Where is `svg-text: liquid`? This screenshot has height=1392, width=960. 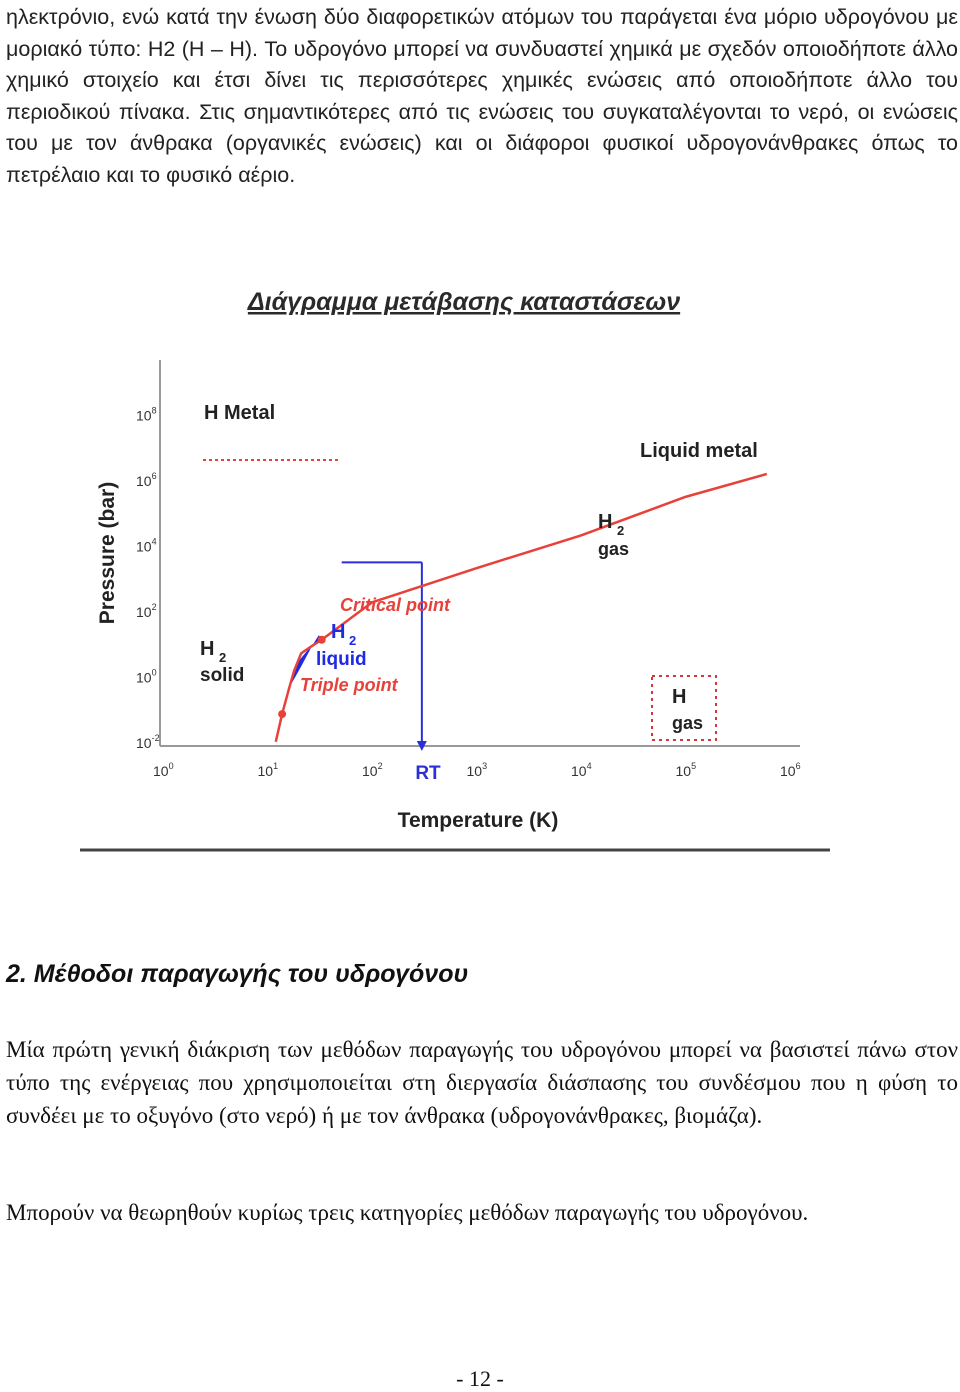
svg-text: liquid is located at coordinates (341, 659).